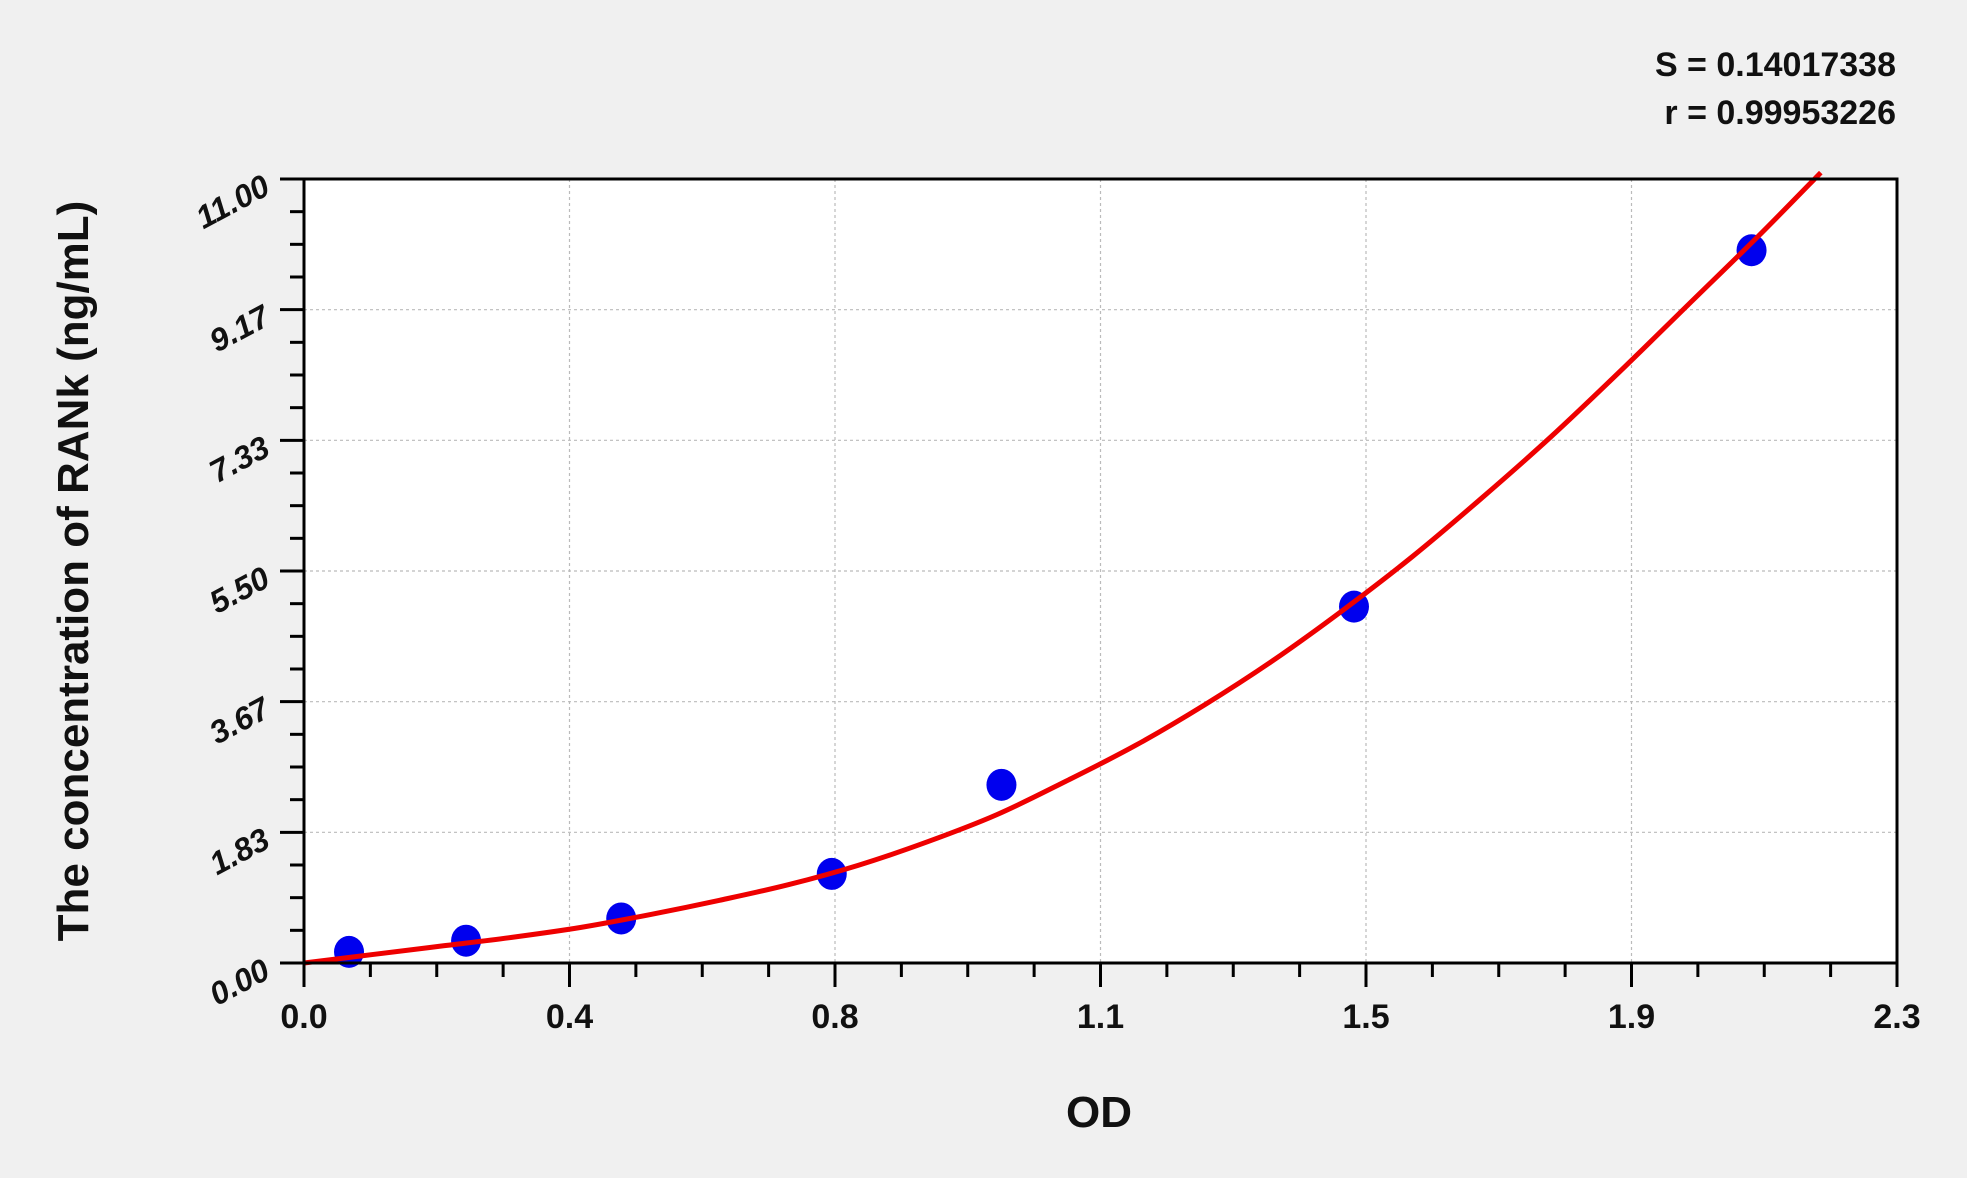  I want to click on y-tick-label: 11.00, so click(233, 201).